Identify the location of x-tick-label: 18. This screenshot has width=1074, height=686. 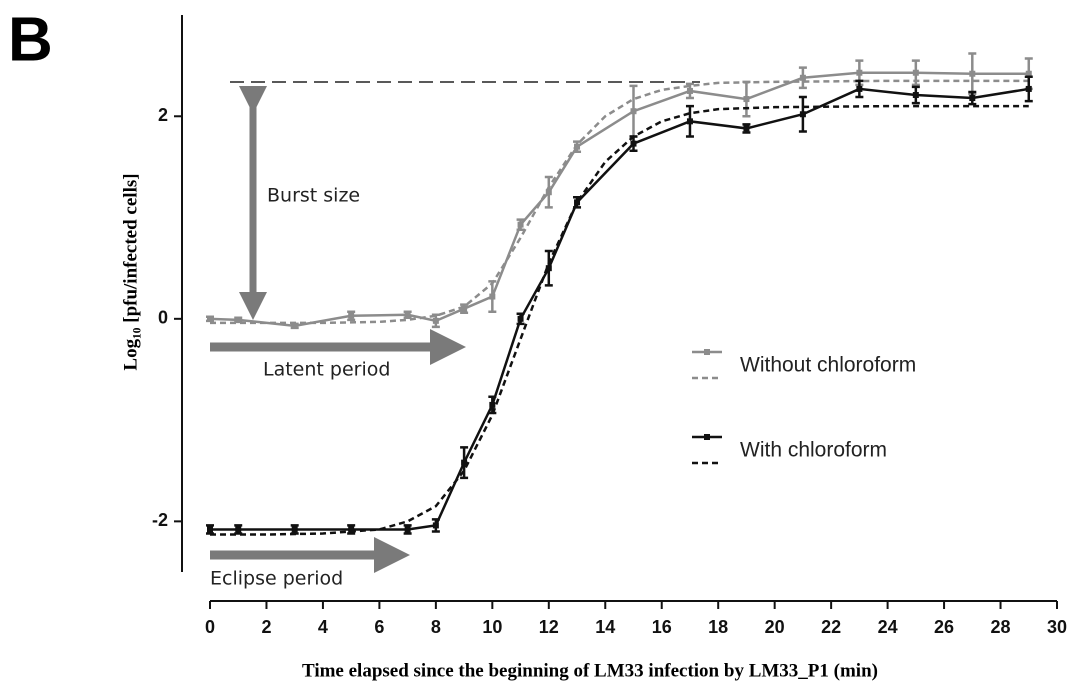
(718, 627).